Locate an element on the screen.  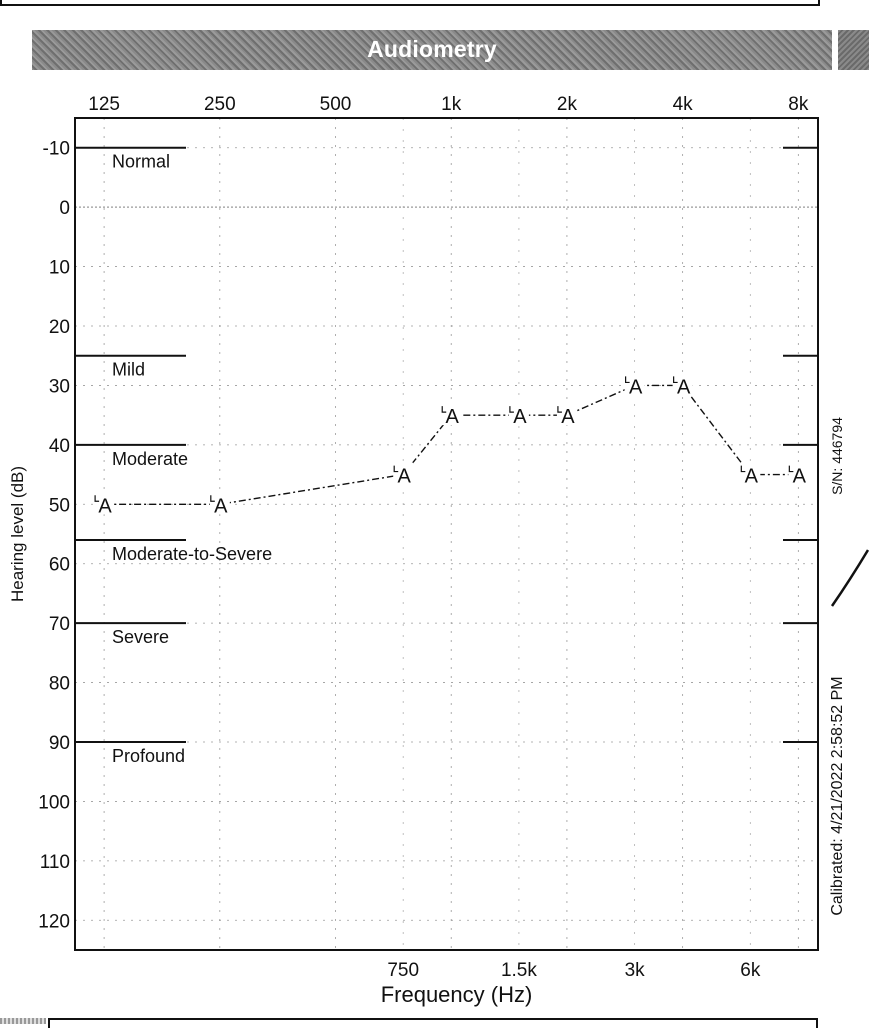
x-tick-label-top: 2k is located at coordinates (567, 104).